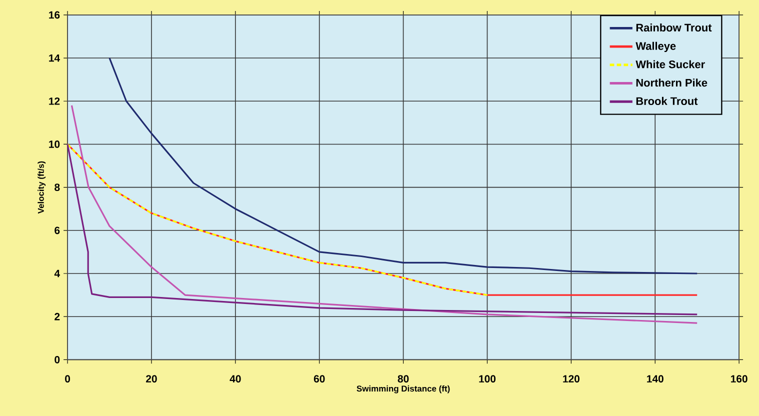  I want to click on y-tick-label: 12, so click(54, 101).